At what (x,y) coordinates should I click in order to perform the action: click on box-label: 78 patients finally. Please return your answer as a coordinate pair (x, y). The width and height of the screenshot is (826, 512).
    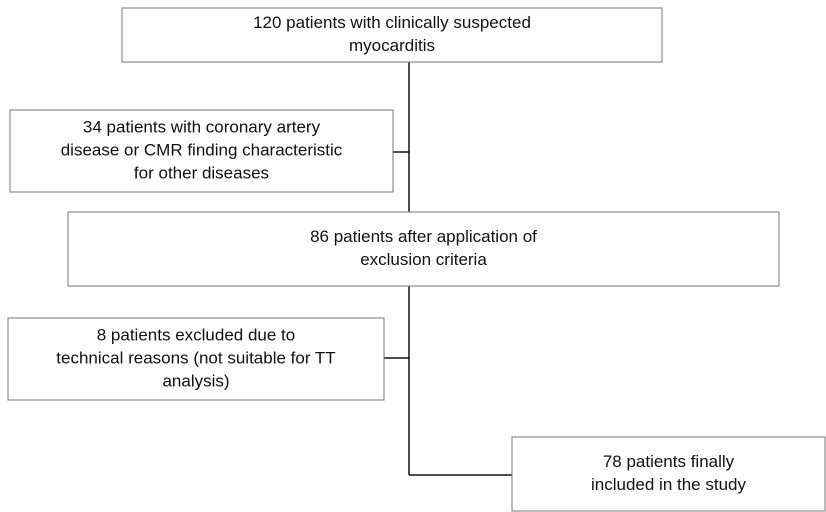
    Looking at the image, I should click on (669, 461).